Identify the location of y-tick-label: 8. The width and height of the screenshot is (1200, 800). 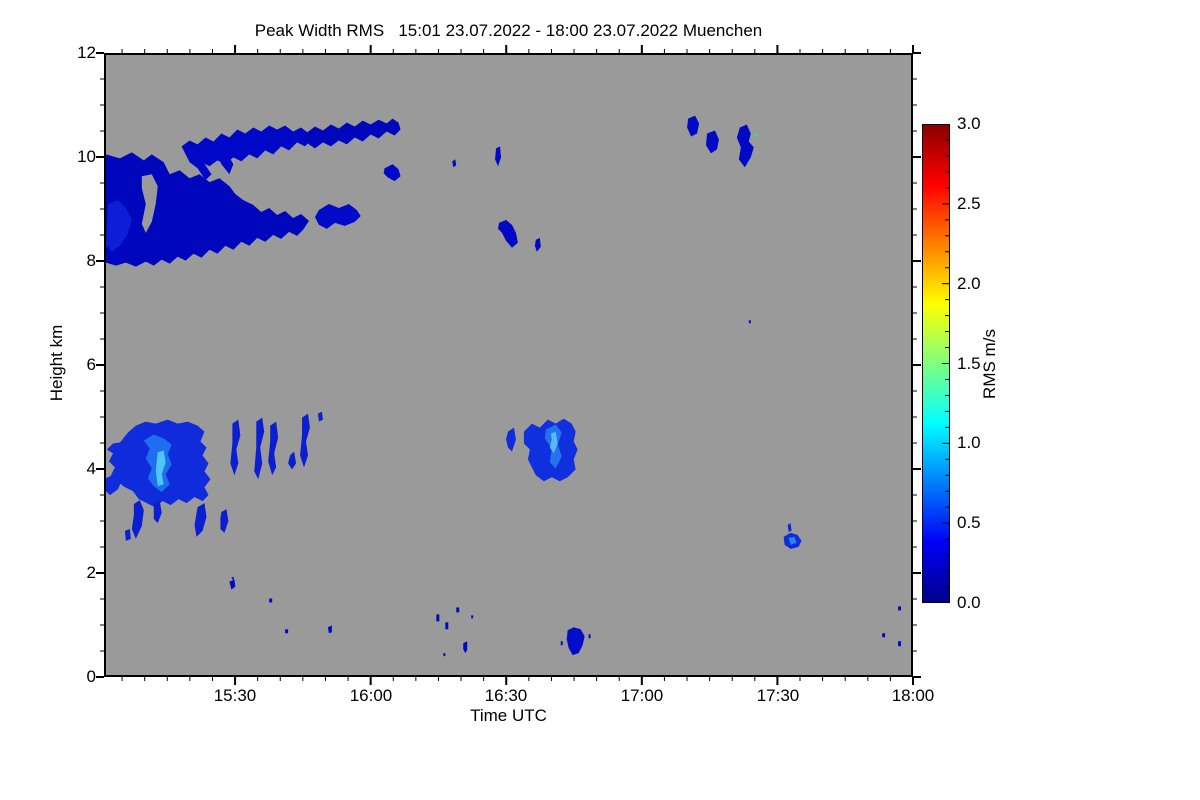
(91, 260).